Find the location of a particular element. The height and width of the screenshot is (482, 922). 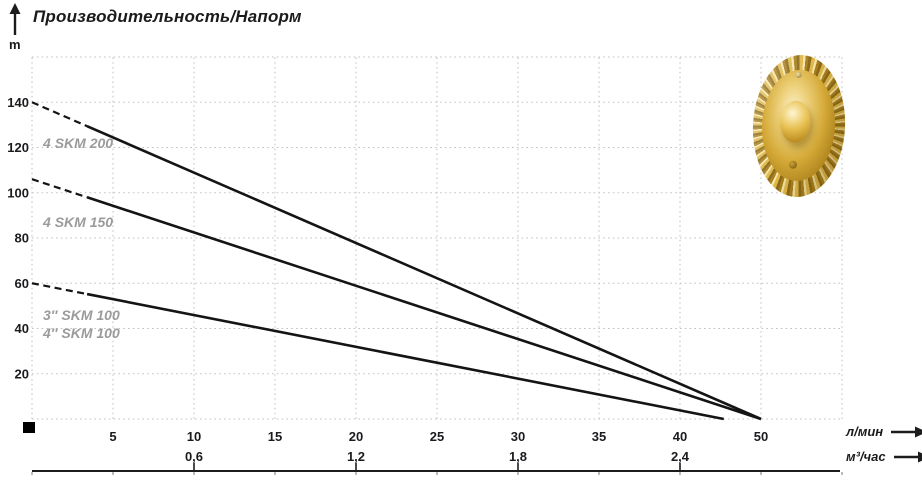

curve-label: 3″ SKM 100 is located at coordinates (81, 315).